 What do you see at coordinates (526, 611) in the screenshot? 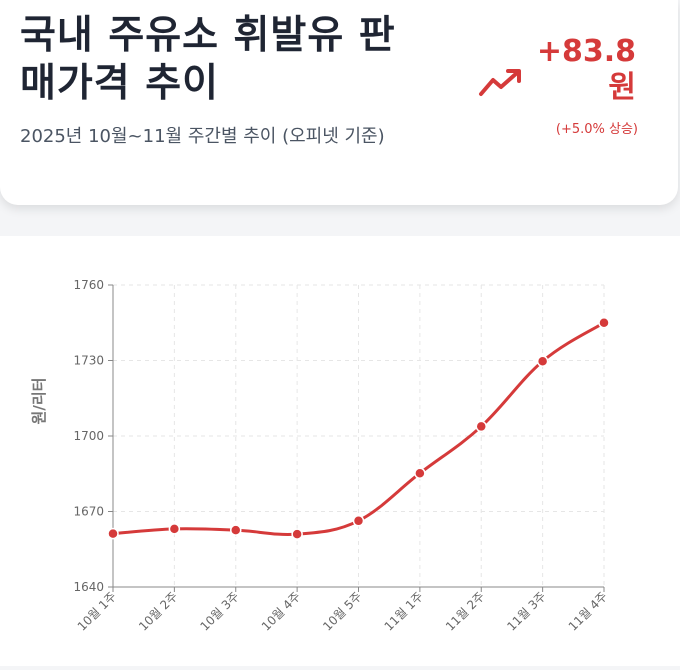
I see `x-tick-label: 11월 3주` at bounding box center [526, 611].